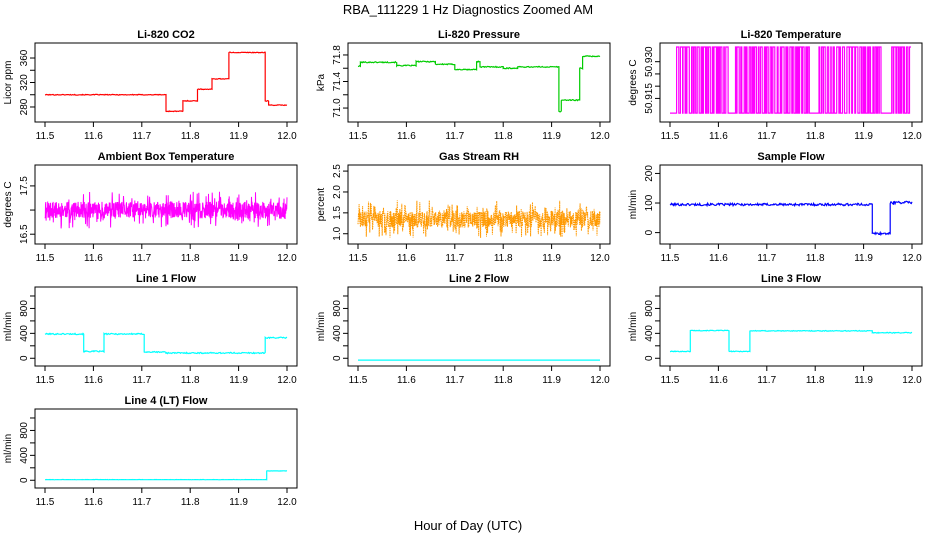 The height and width of the screenshot is (540, 936). I want to click on x-axis-title: Hour of Day (UTC), so click(468, 525).